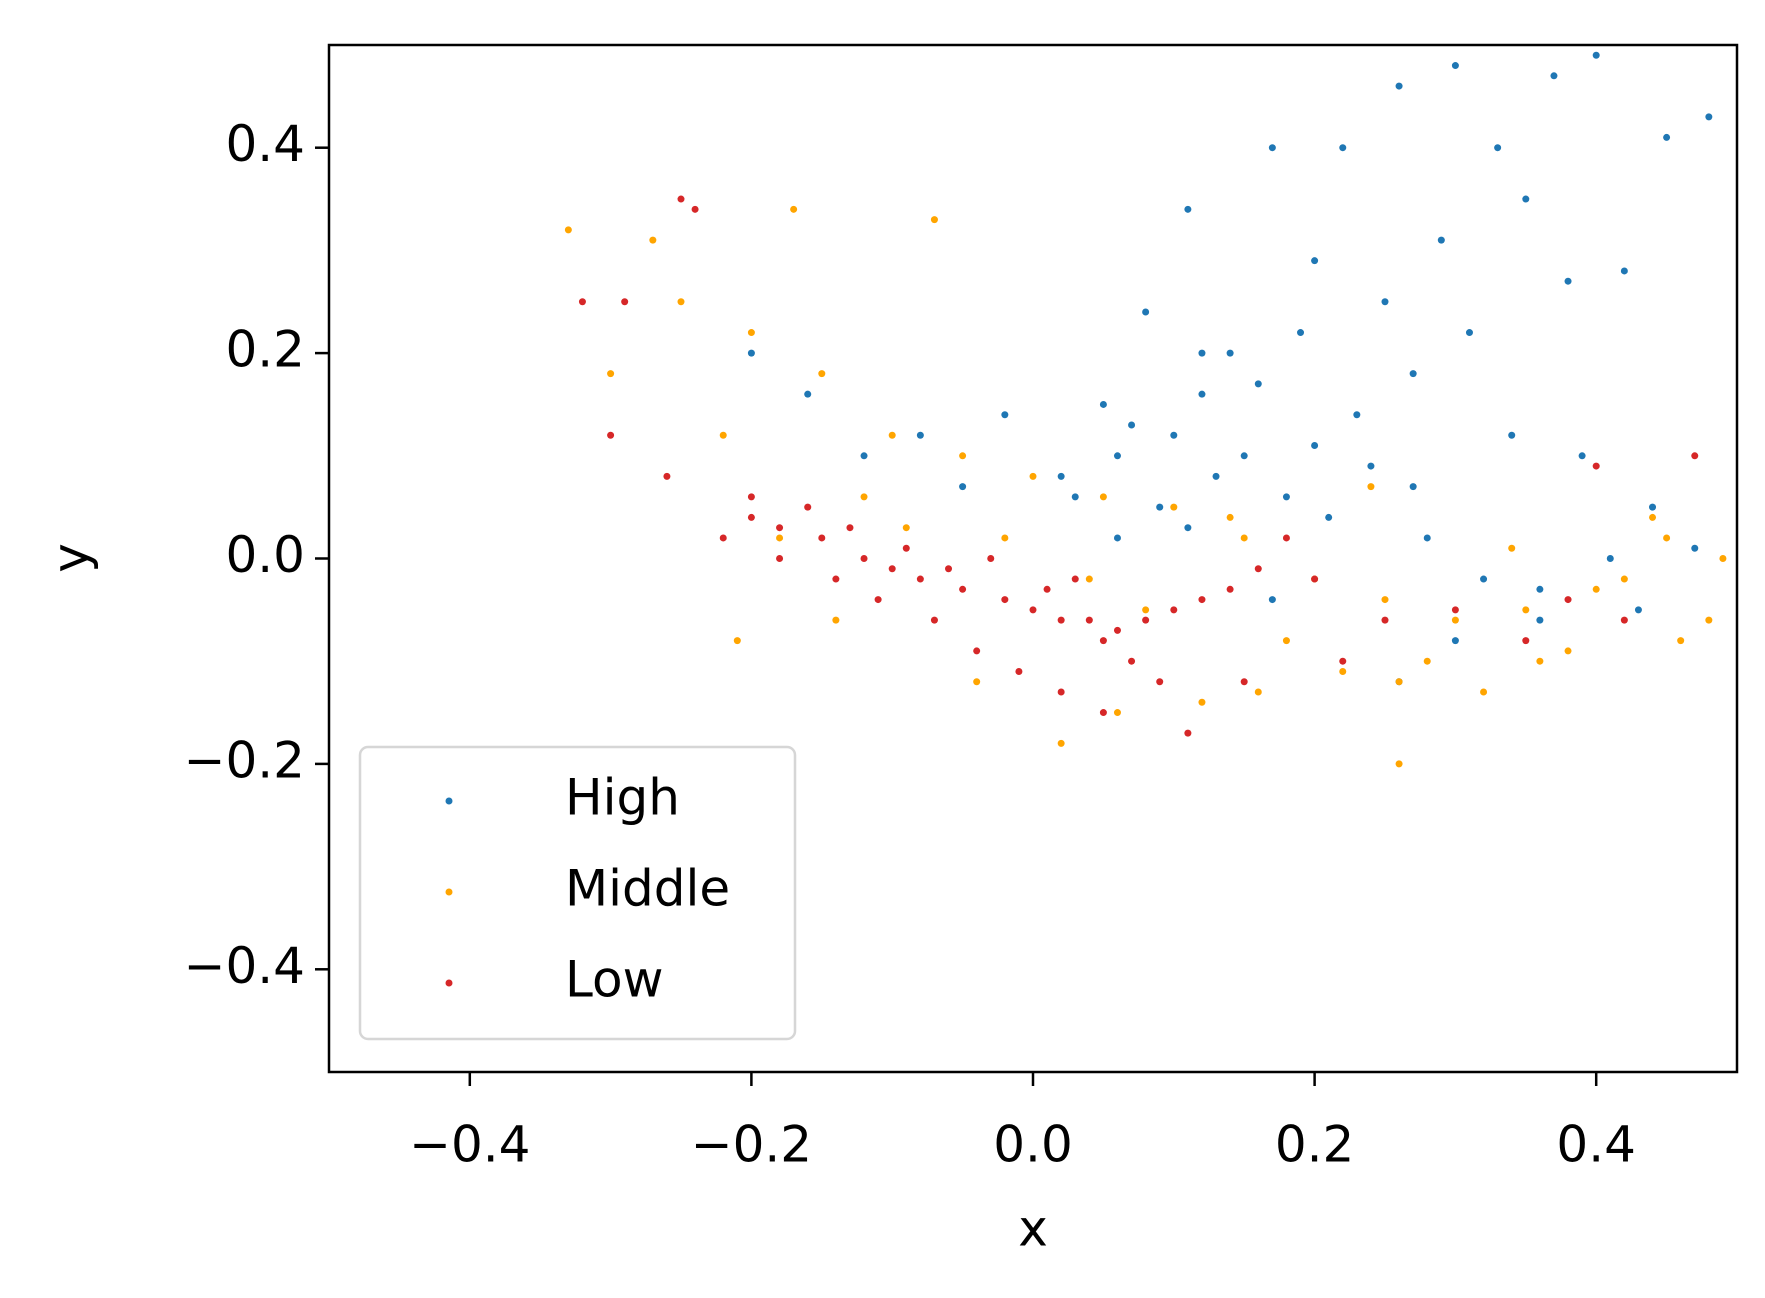 This screenshot has height=1298, width=1765. What do you see at coordinates (71, 558) in the screenshot?
I see `y-axis-label: y` at bounding box center [71, 558].